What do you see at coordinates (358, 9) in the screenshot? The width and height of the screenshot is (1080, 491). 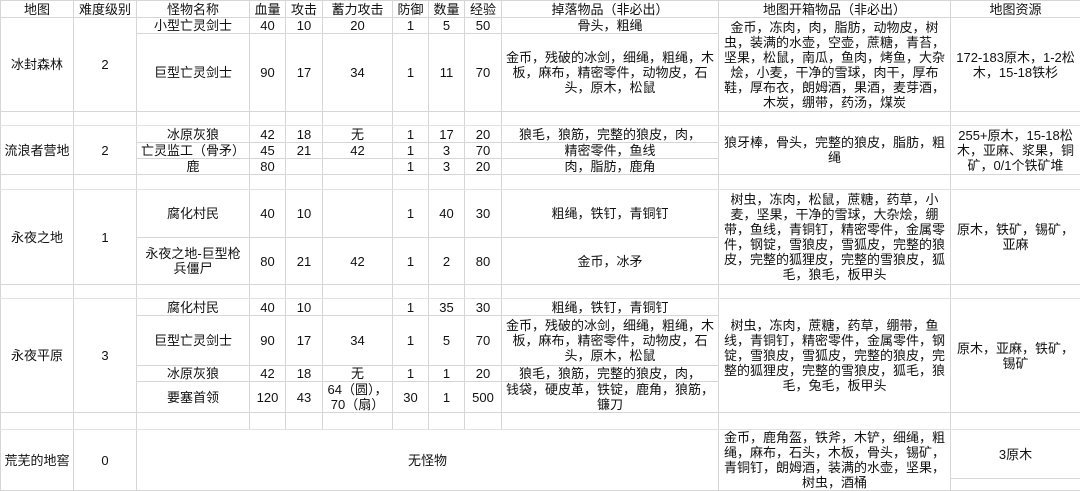 I see `header-charge: 蓄力攻击` at bounding box center [358, 9].